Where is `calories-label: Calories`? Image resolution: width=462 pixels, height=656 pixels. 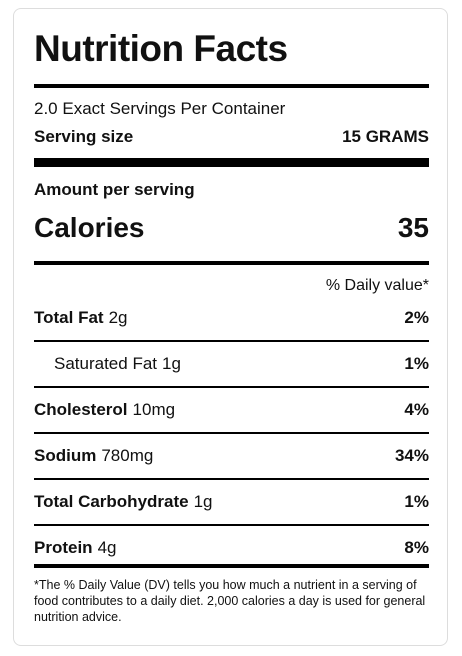
calories-label: Calories is located at coordinates (89, 227).